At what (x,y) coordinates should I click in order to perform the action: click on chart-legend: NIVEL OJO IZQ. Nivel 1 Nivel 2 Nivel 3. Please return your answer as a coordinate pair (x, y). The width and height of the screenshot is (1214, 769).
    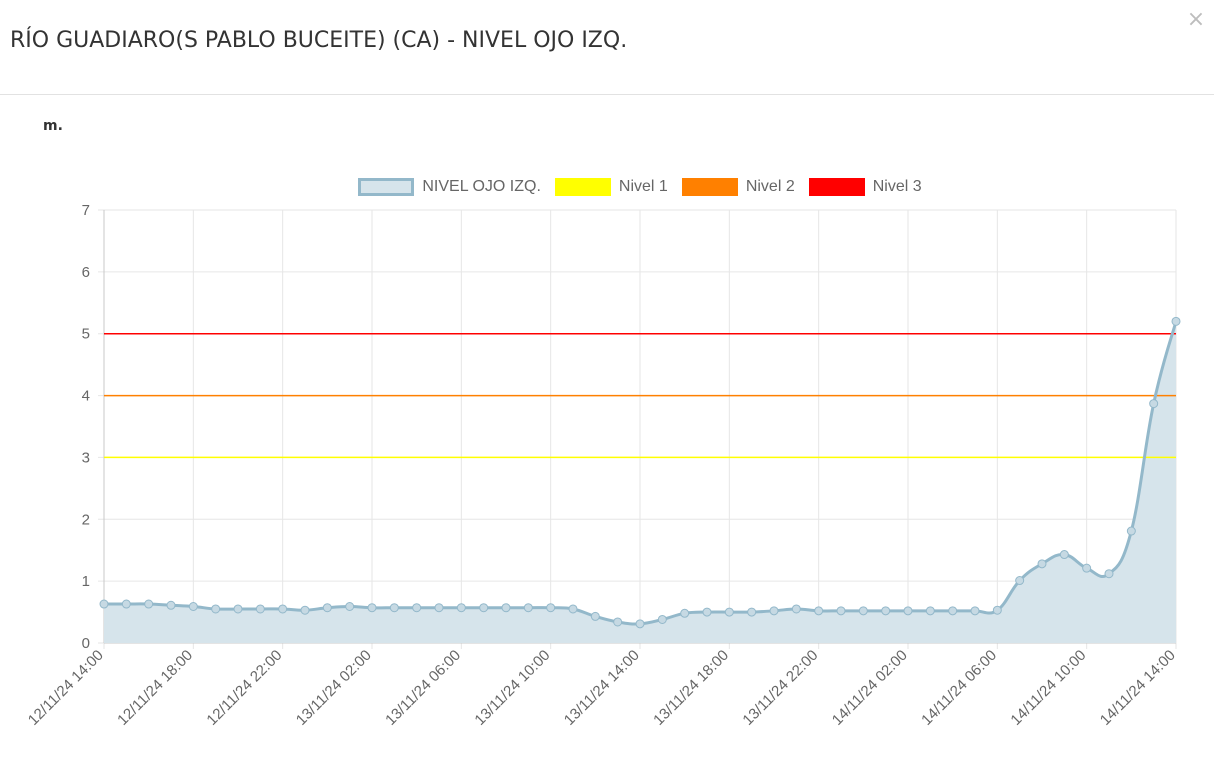
    Looking at the image, I should click on (607, 188).